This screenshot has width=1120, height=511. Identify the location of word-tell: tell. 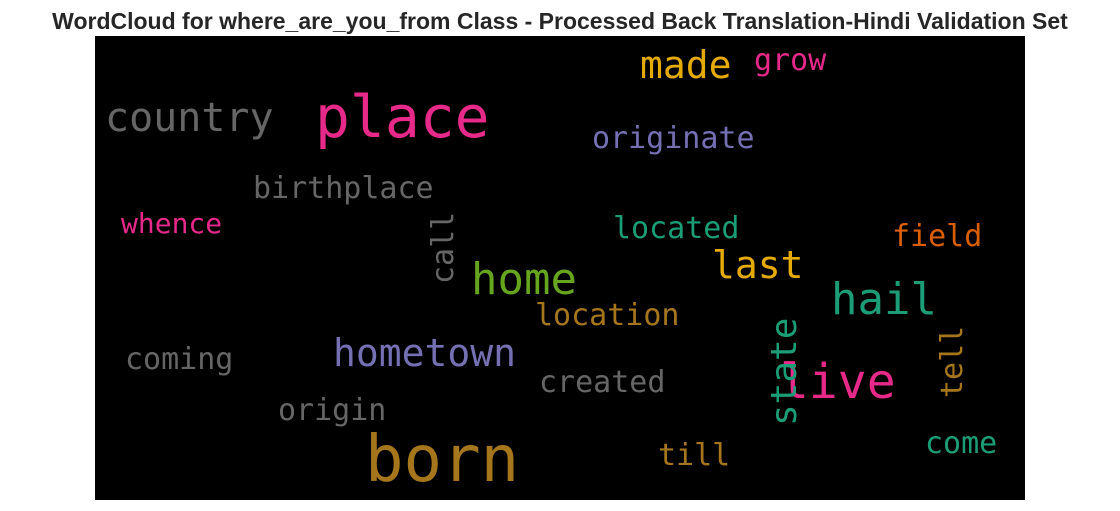
(953, 362).